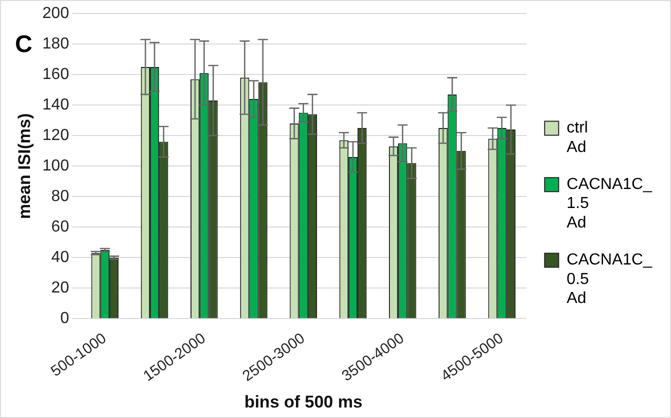 The height and width of the screenshot is (418, 671). Describe the element at coordinates (56, 166) in the screenshot. I see `y-tick-label: 100` at that location.